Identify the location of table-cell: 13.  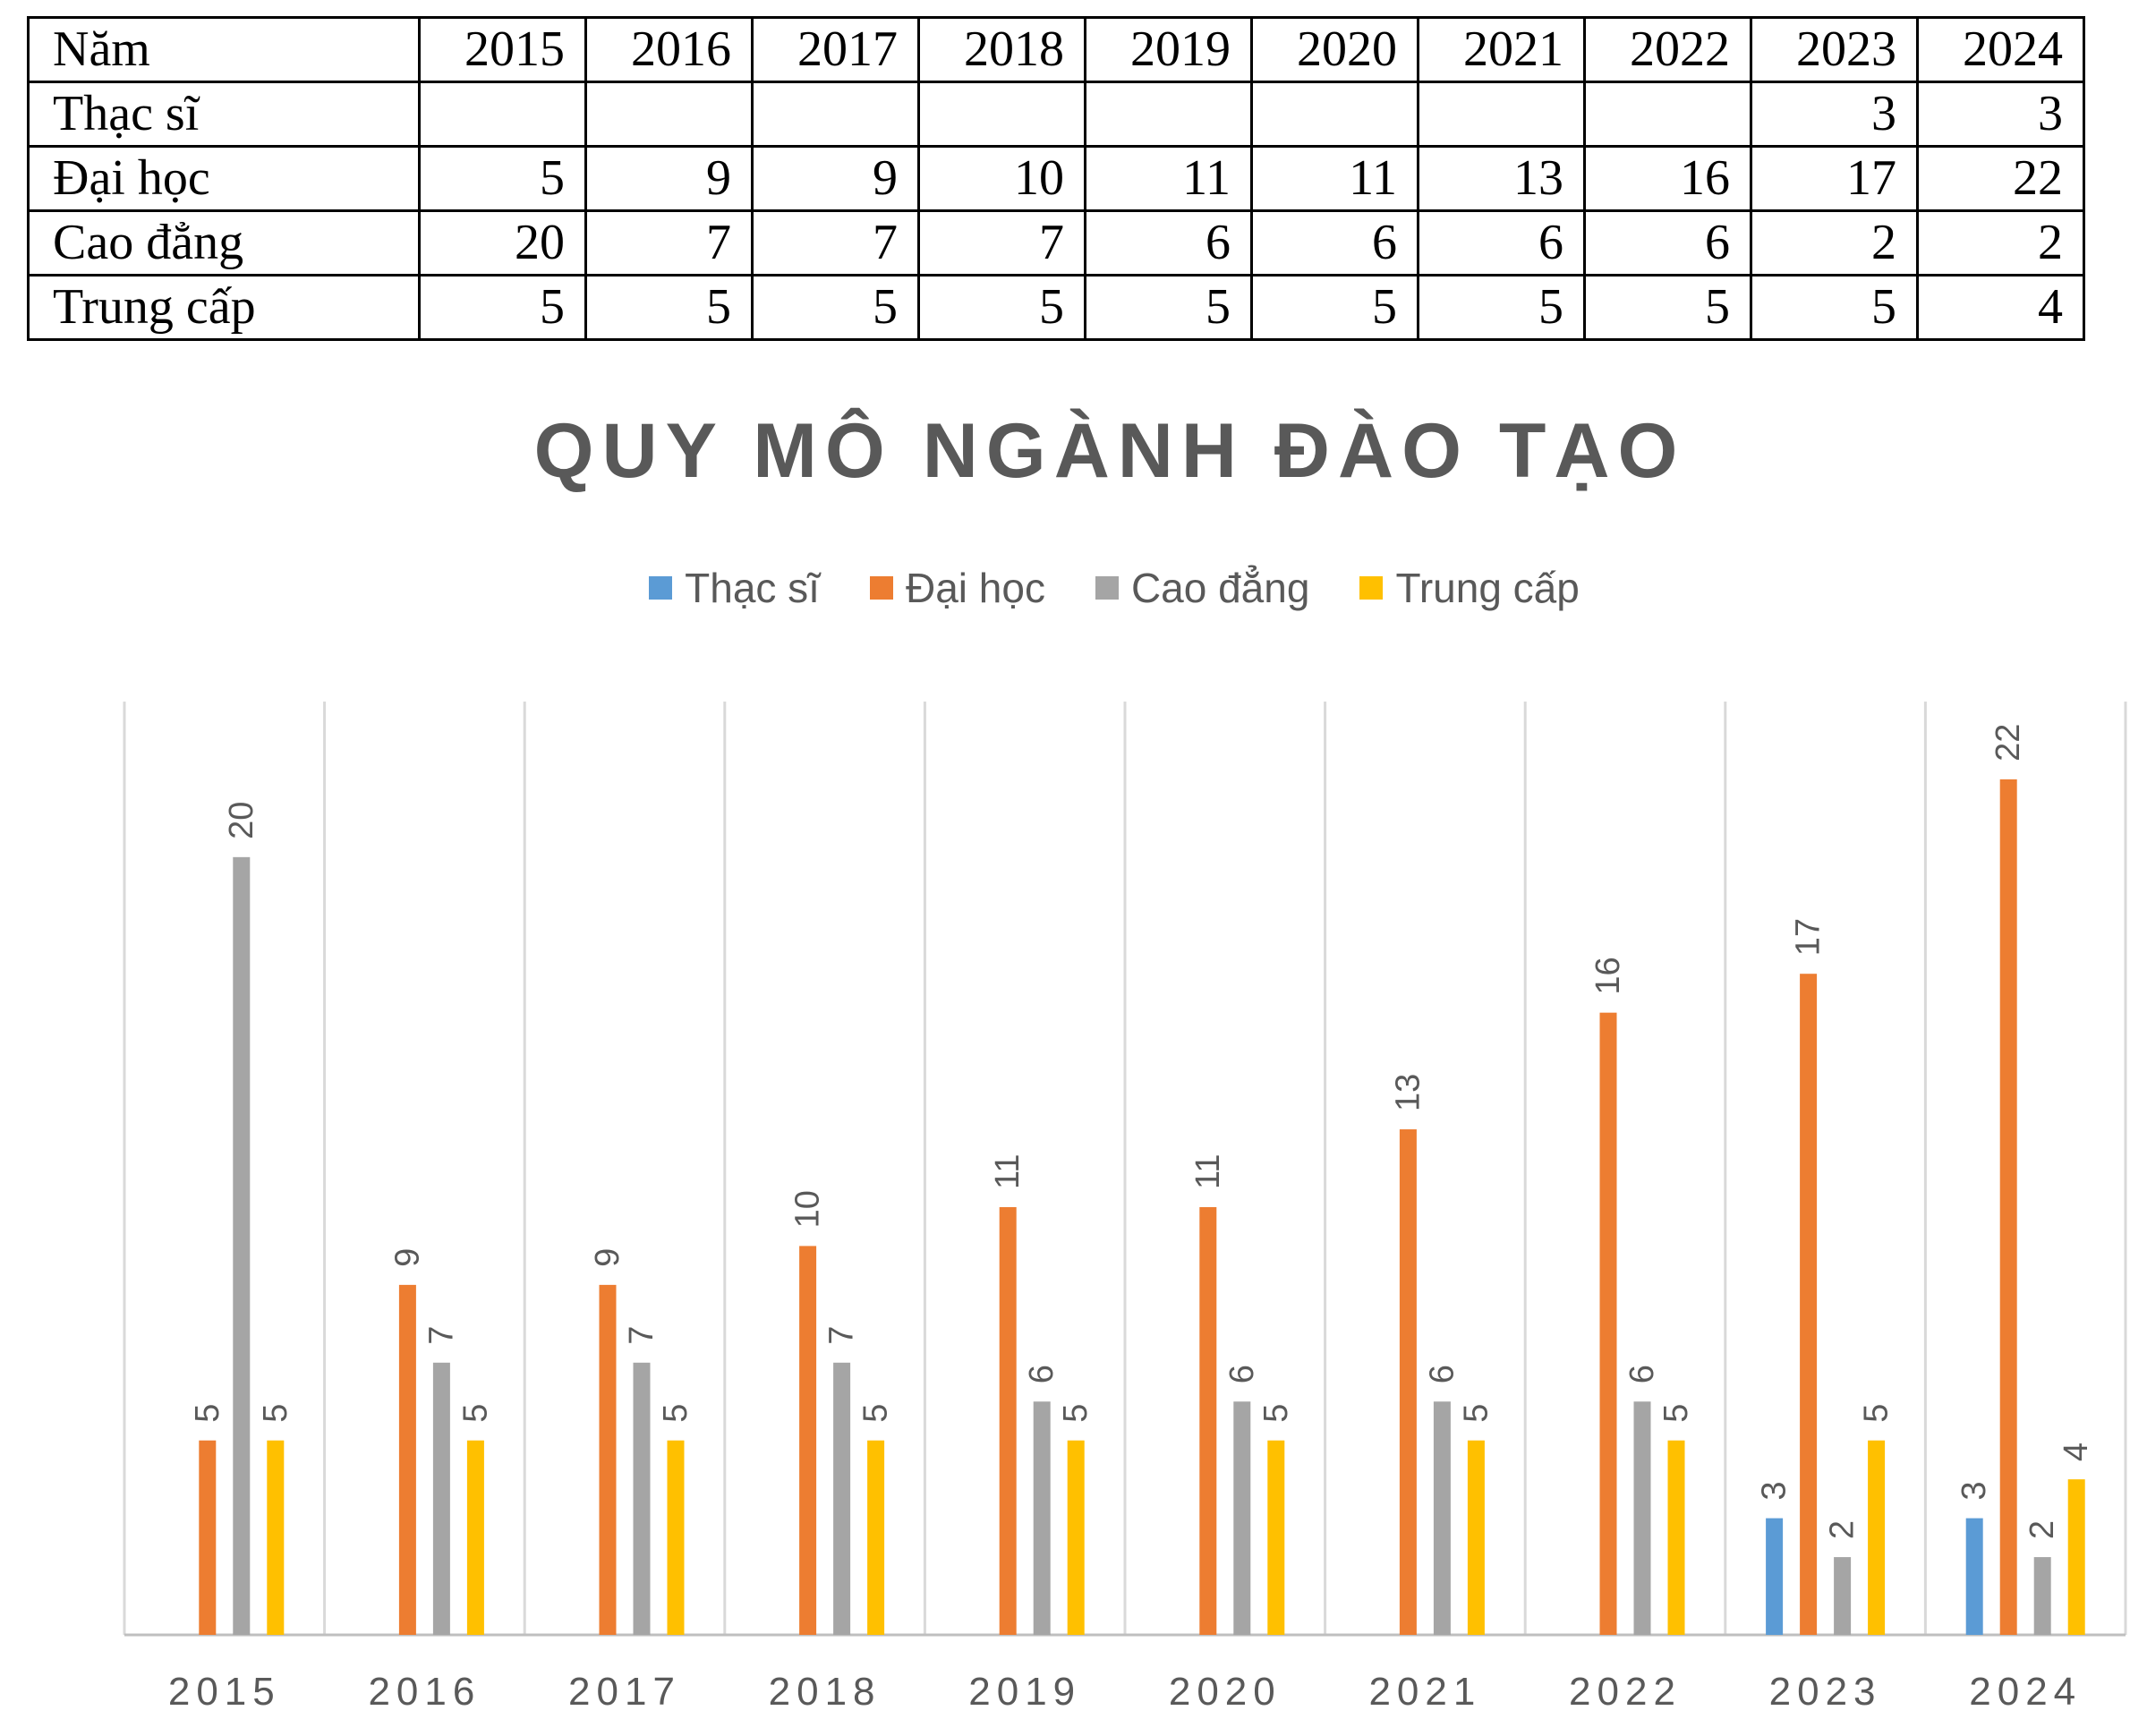
(1501, 178).